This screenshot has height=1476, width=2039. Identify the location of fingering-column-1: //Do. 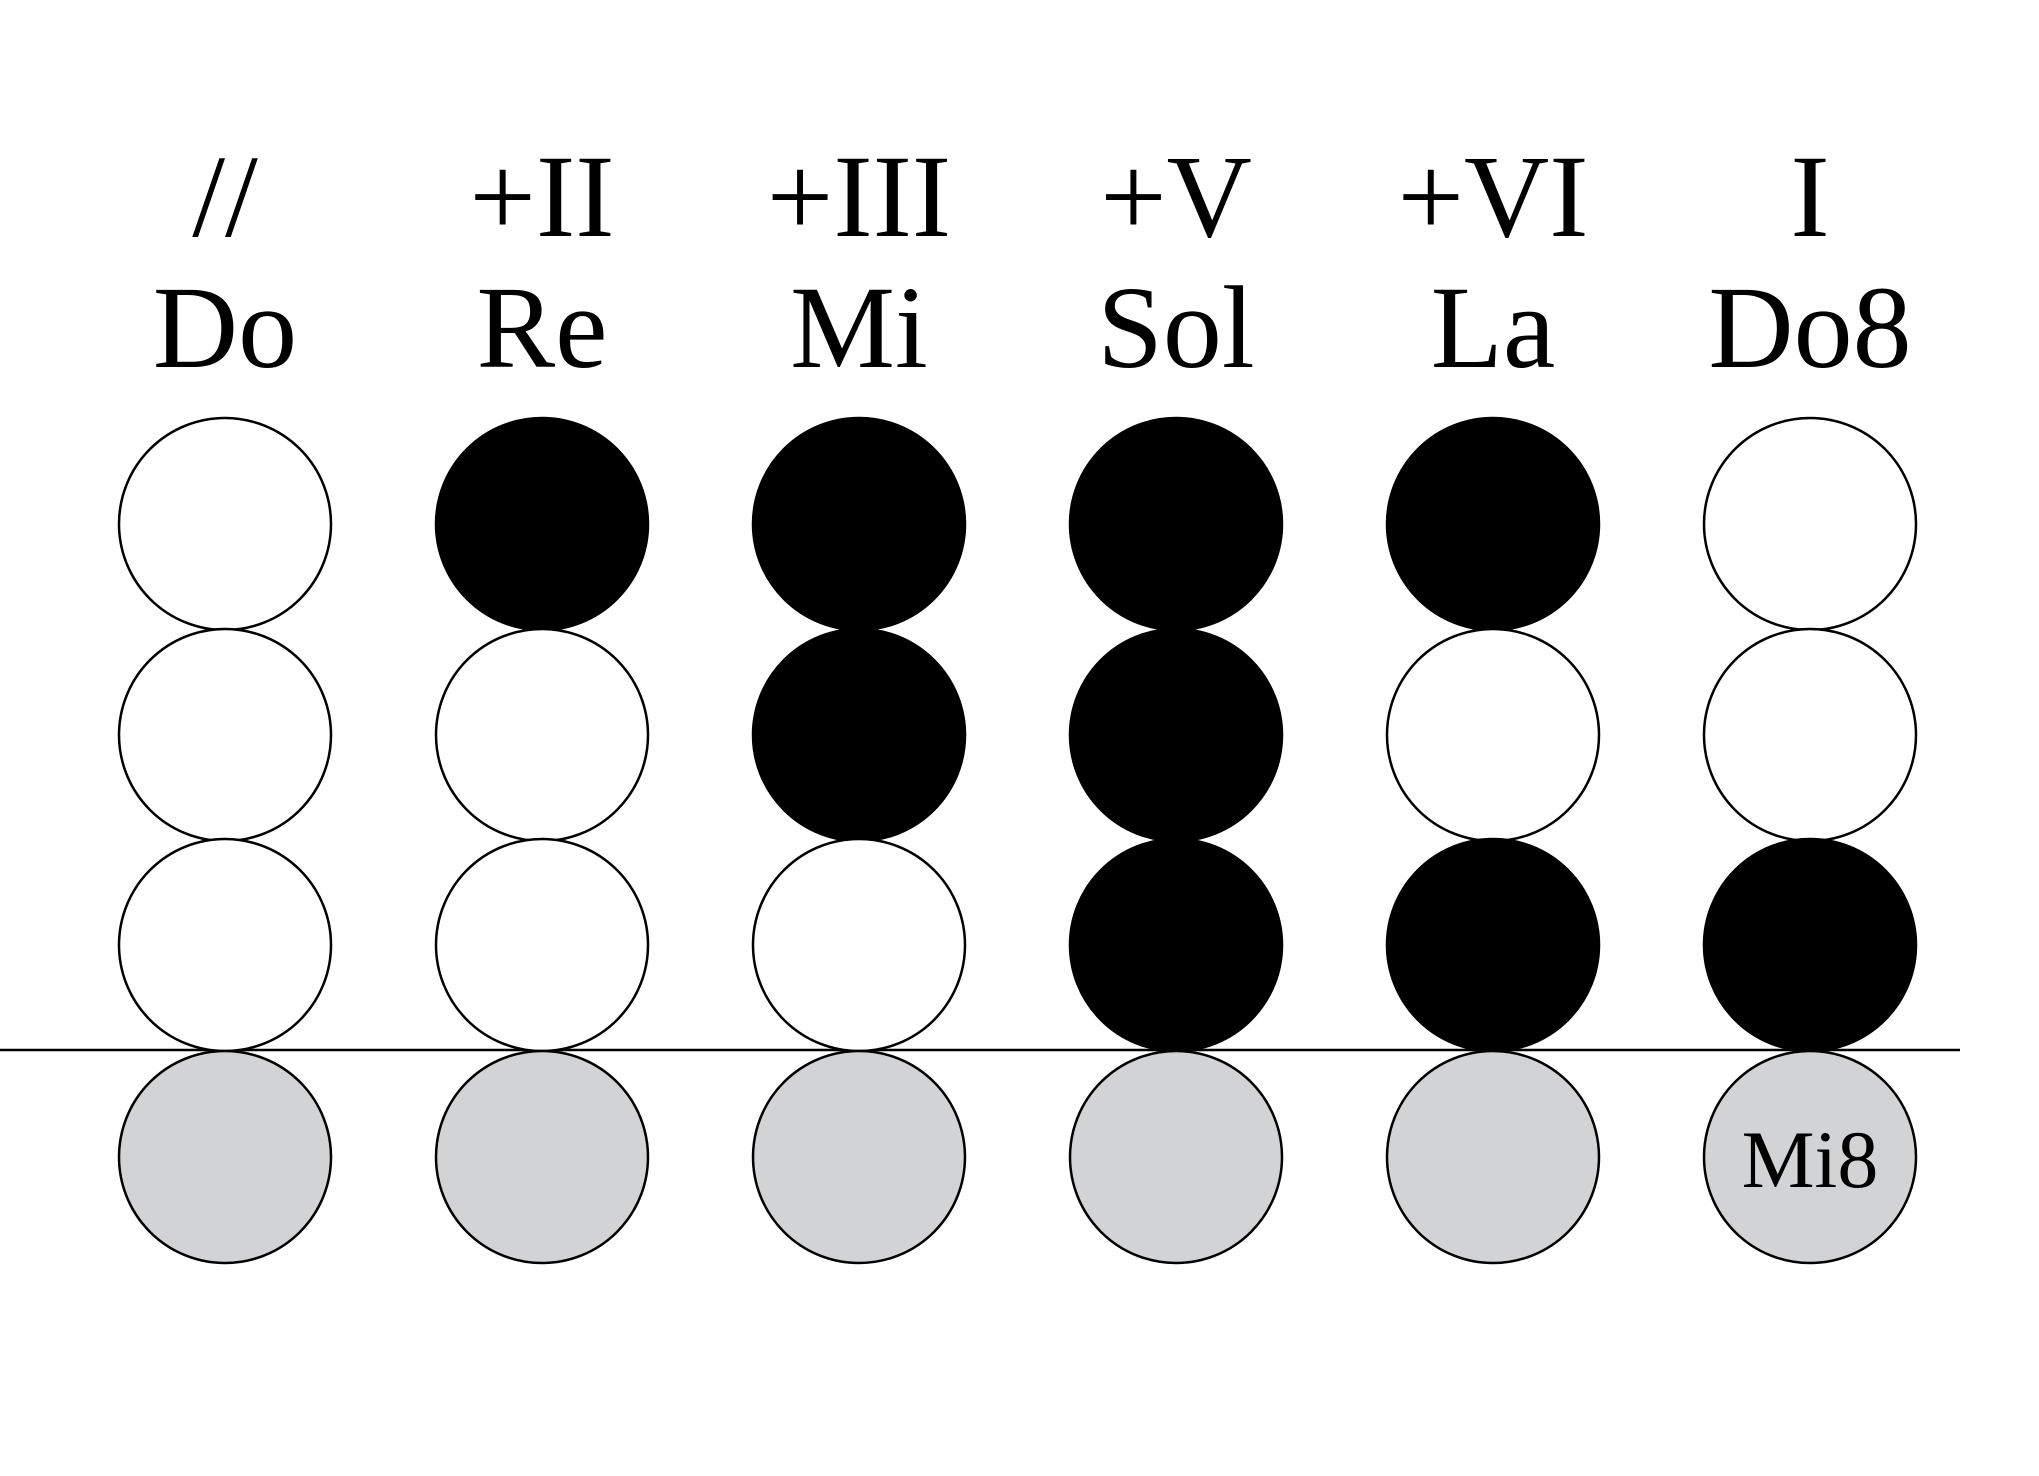
(225, 698).